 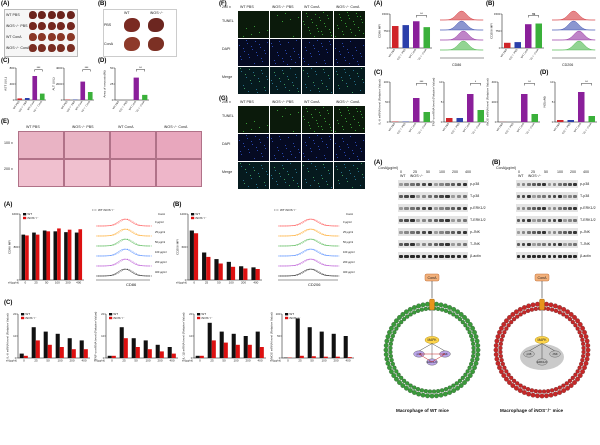 What do you see at coordinates (494, 82) in the screenshot?
I see `y-tick-label: 400` at bounding box center [494, 82].